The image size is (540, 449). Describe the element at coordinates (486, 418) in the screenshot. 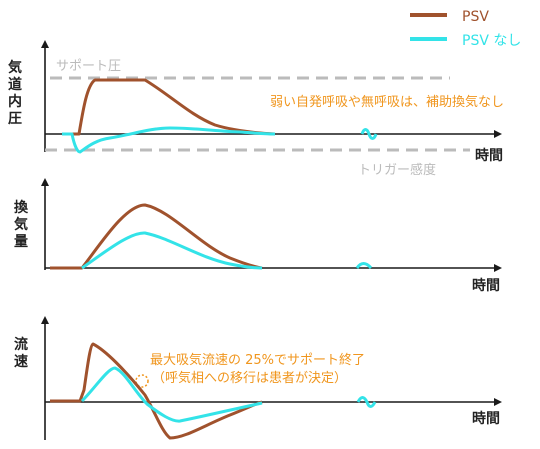

I see `flow-xlabel: 時間` at that location.